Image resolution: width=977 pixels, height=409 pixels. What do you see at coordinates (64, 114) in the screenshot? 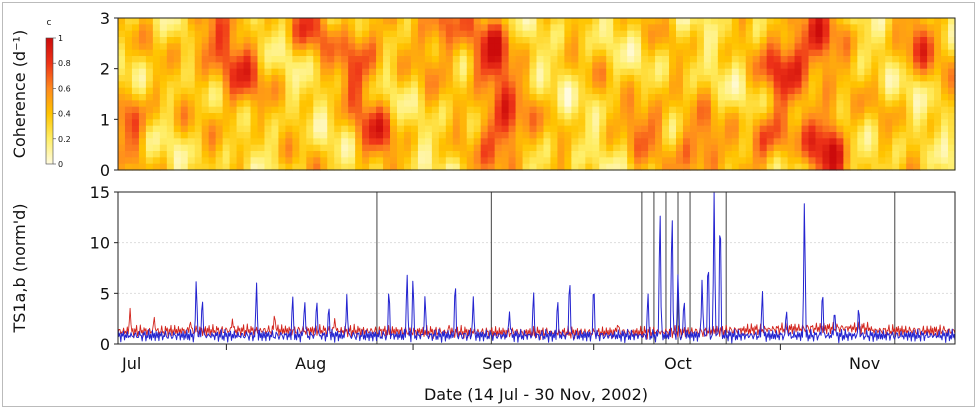
I see `colorbar-tick-label: 0.4` at bounding box center [64, 114].